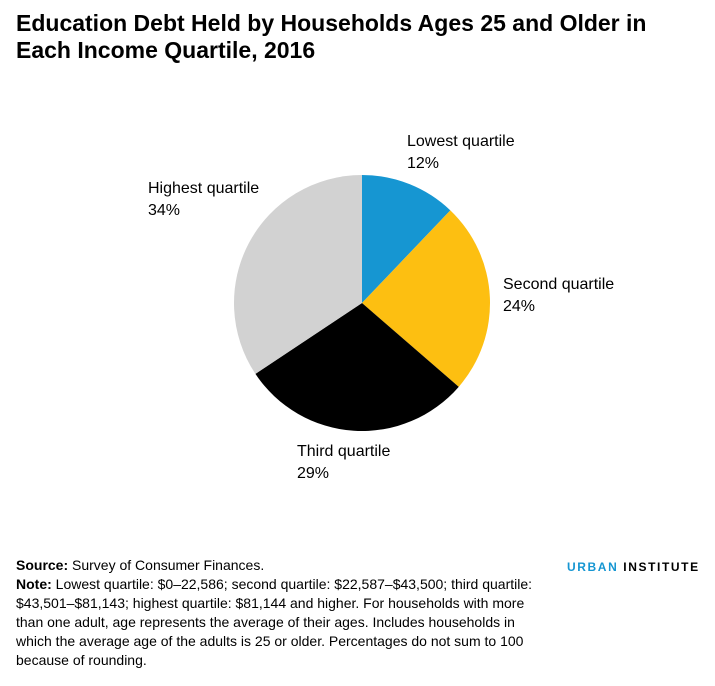  What do you see at coordinates (42, 565) in the screenshot?
I see `source-label: Source:` at bounding box center [42, 565].